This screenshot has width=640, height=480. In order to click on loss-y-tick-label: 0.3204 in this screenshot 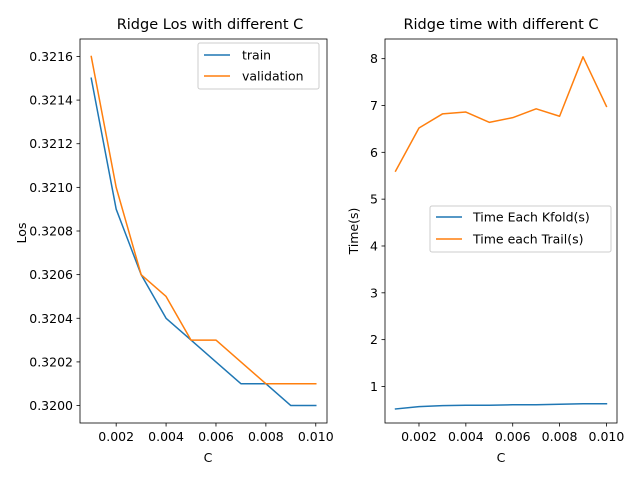, I will do `click(51, 318)`.